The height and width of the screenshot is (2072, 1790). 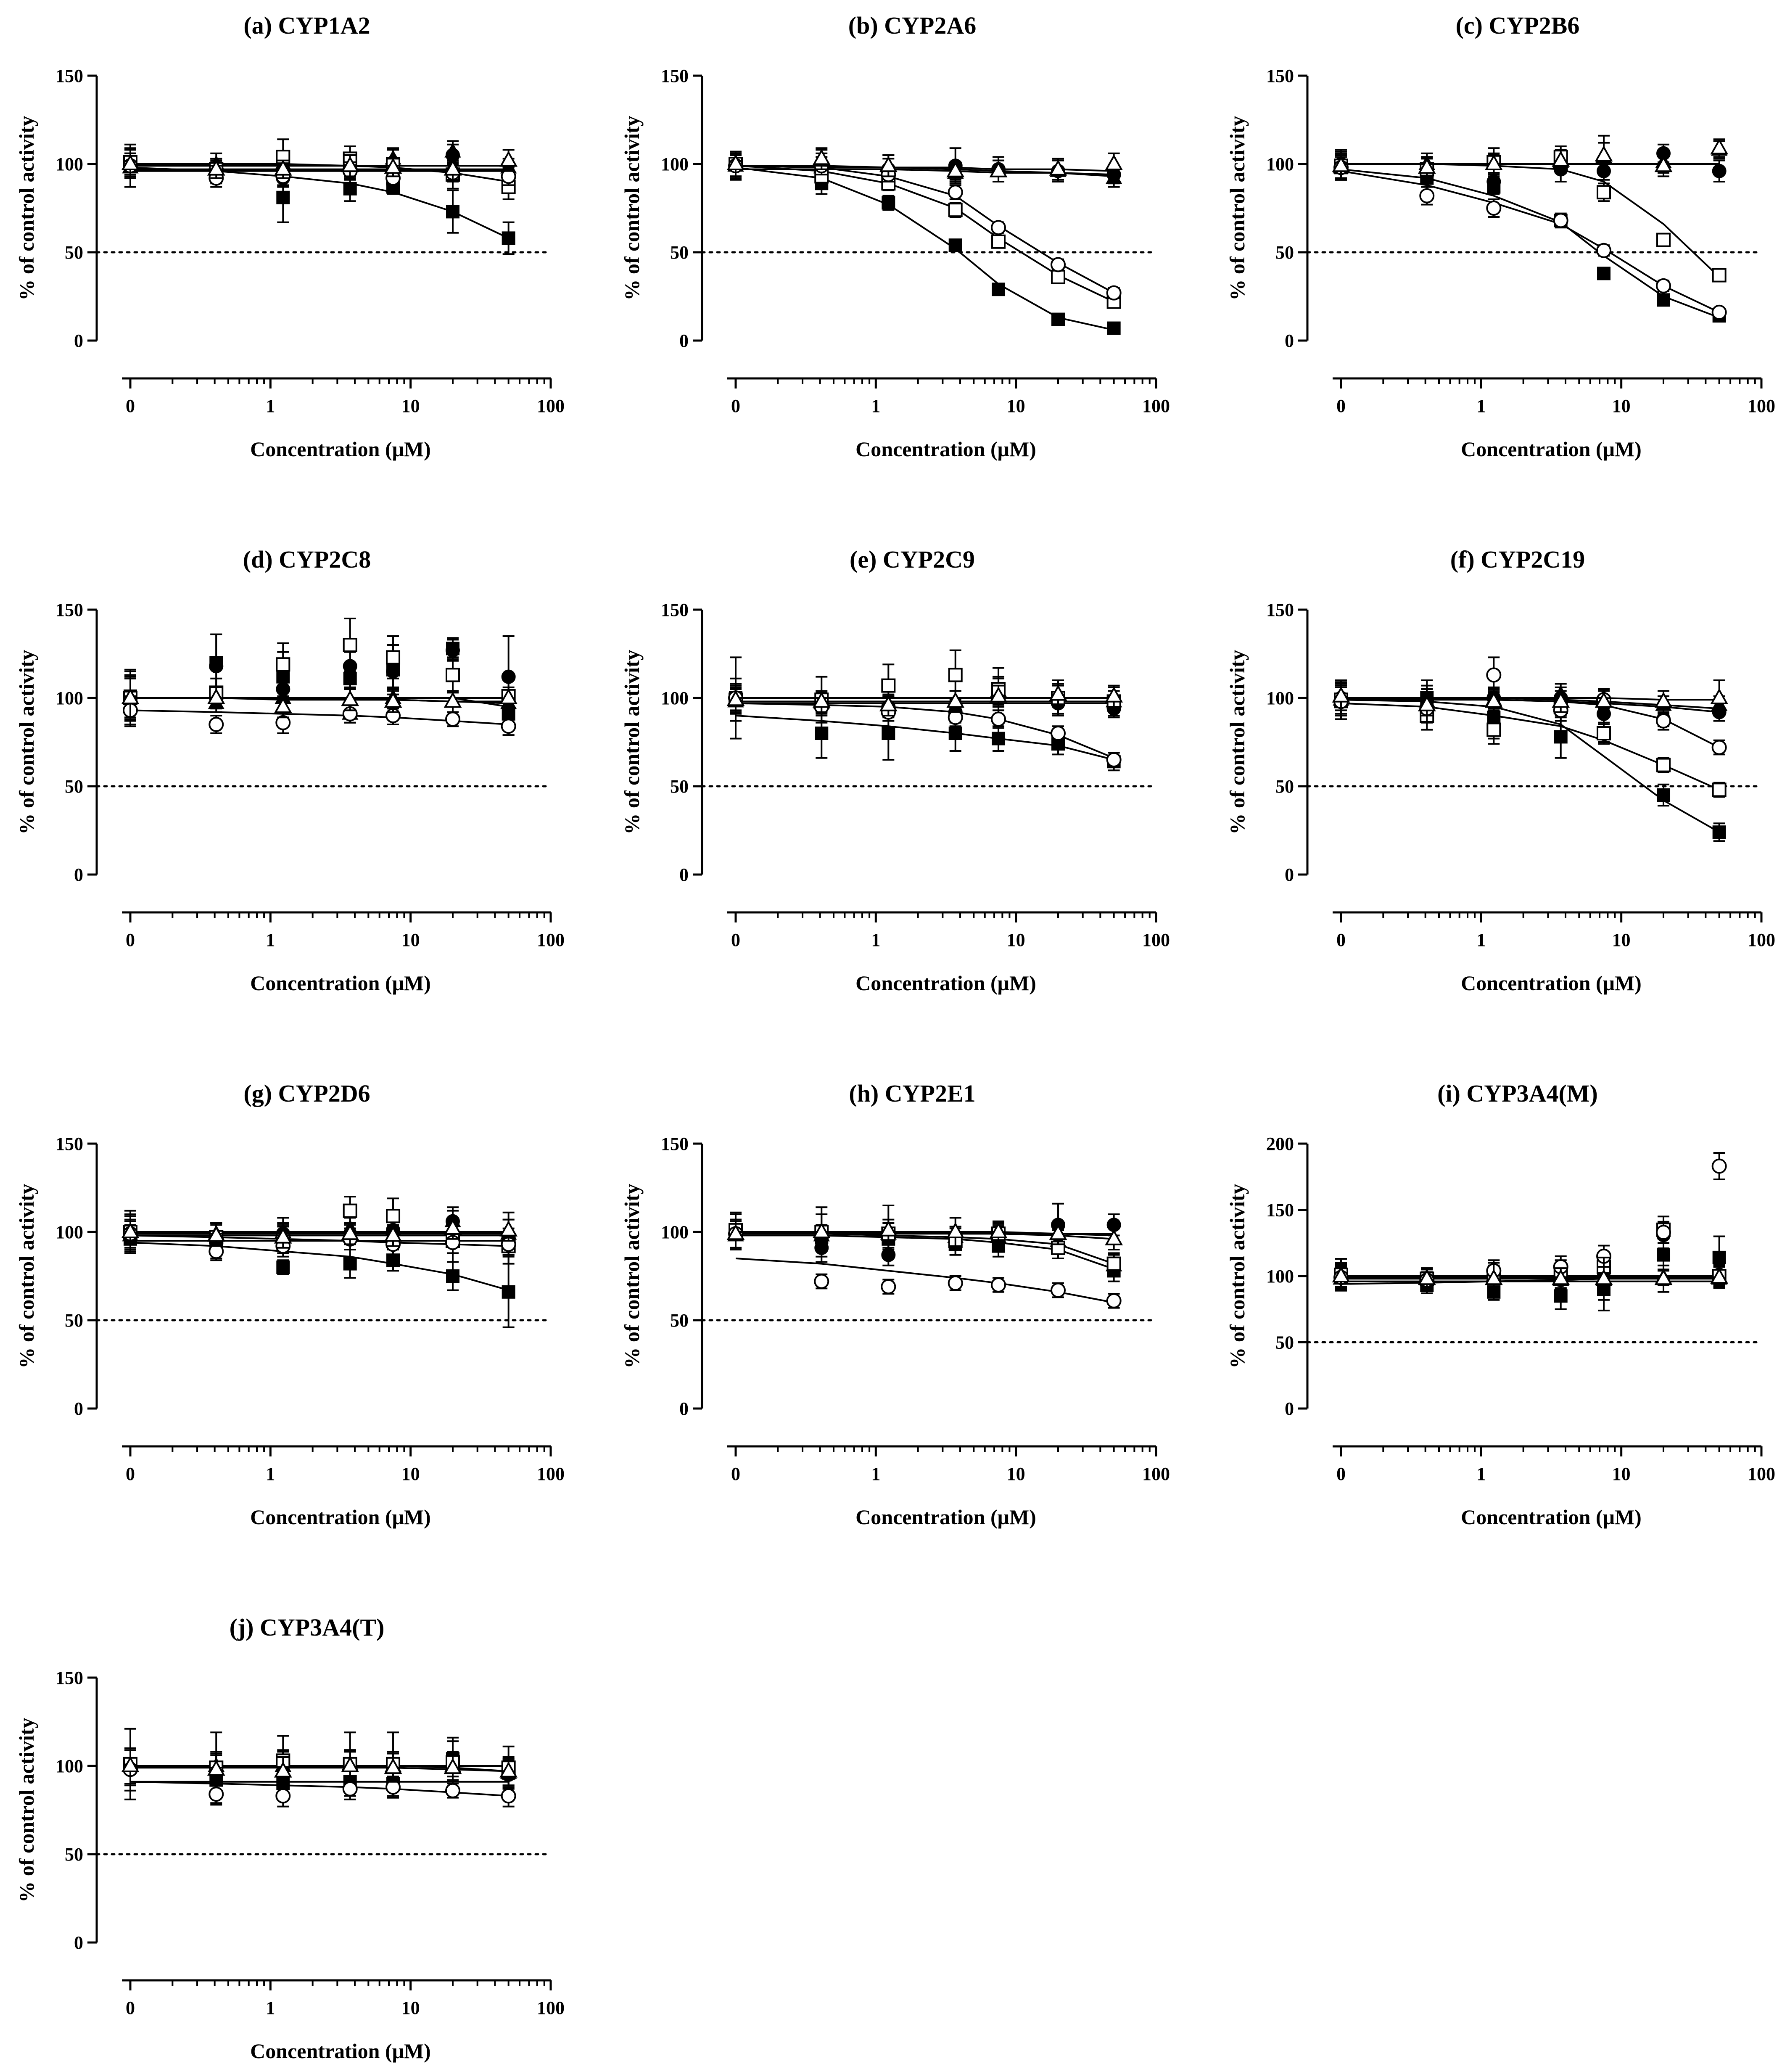 I want to click on chart-title: (g) CYP2D6, so click(x=306, y=1094).